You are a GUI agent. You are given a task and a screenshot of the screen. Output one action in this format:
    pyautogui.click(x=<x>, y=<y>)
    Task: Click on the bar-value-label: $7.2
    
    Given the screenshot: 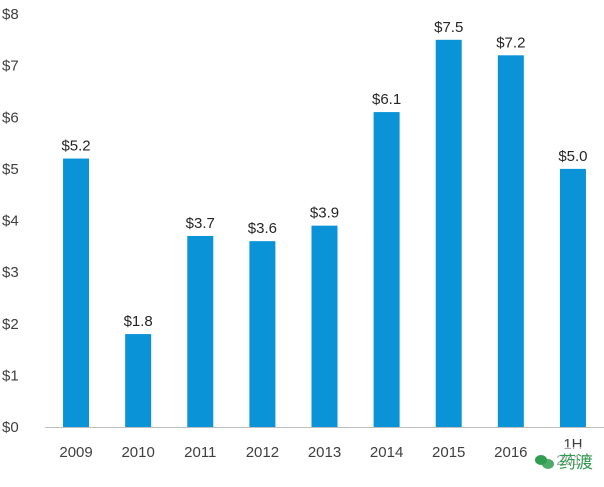 What is the action you would take?
    pyautogui.click(x=510, y=42)
    